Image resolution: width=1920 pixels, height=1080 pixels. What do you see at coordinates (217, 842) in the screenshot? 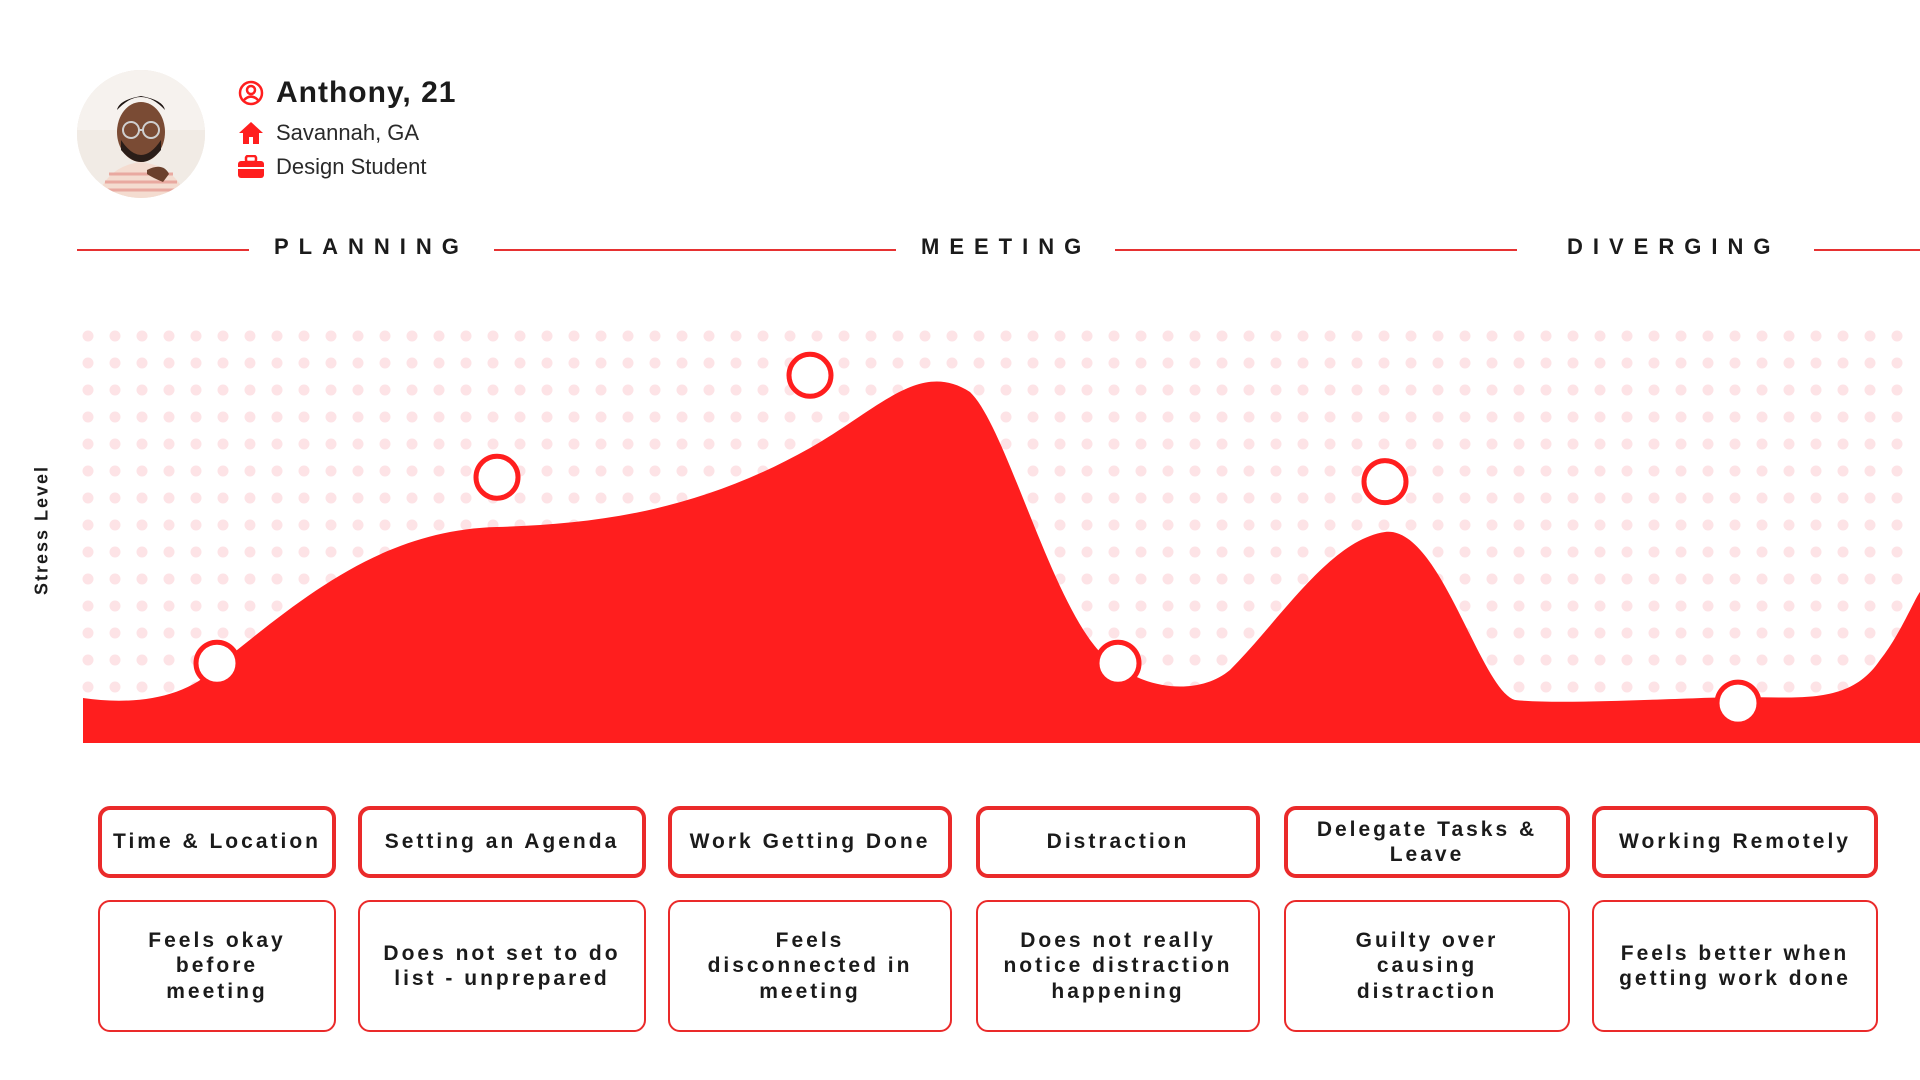
I see `stage-title-card: Time & Location` at bounding box center [217, 842].